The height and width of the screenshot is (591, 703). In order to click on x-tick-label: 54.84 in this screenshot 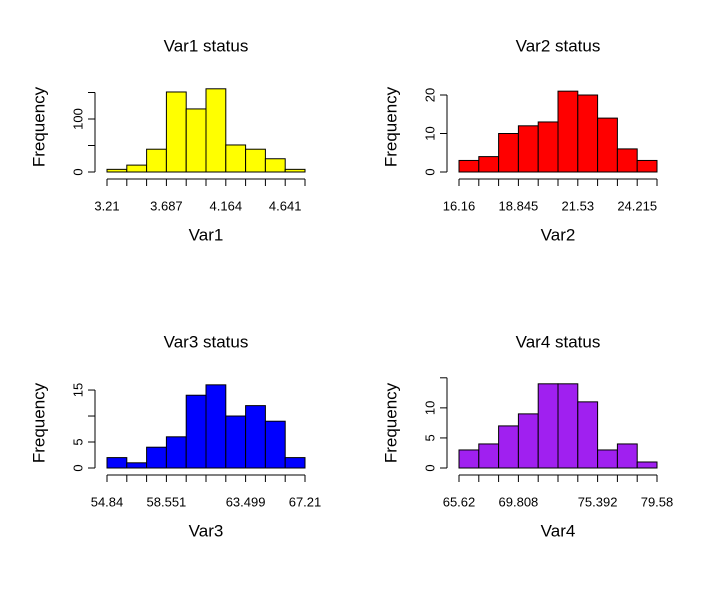, I will do `click(107, 501)`.